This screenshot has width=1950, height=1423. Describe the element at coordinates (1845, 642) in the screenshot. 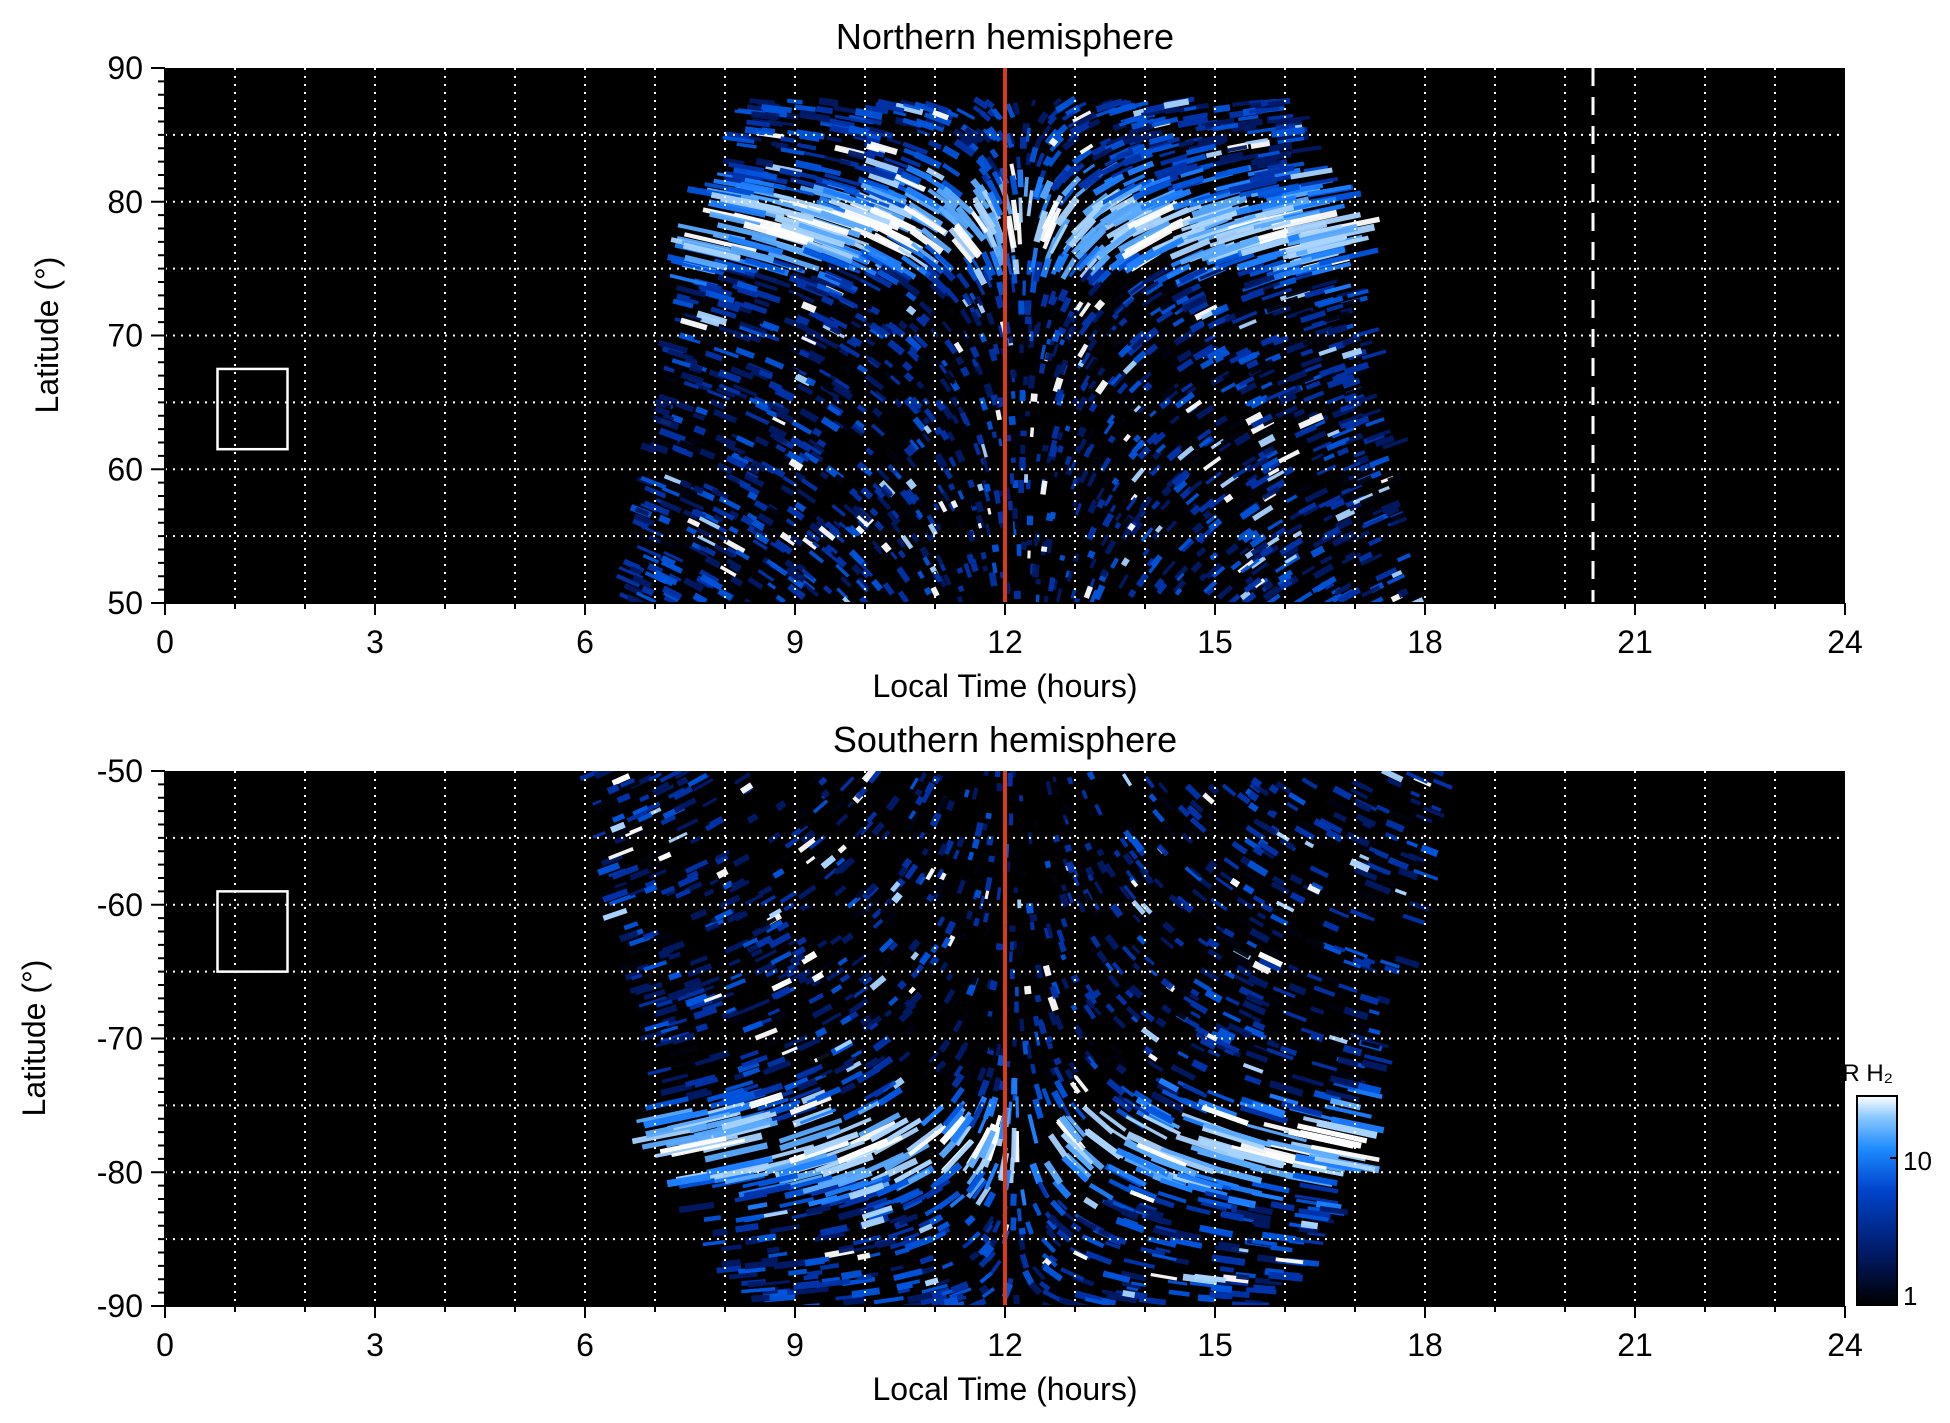

I see `x-tick-label: 24` at that location.